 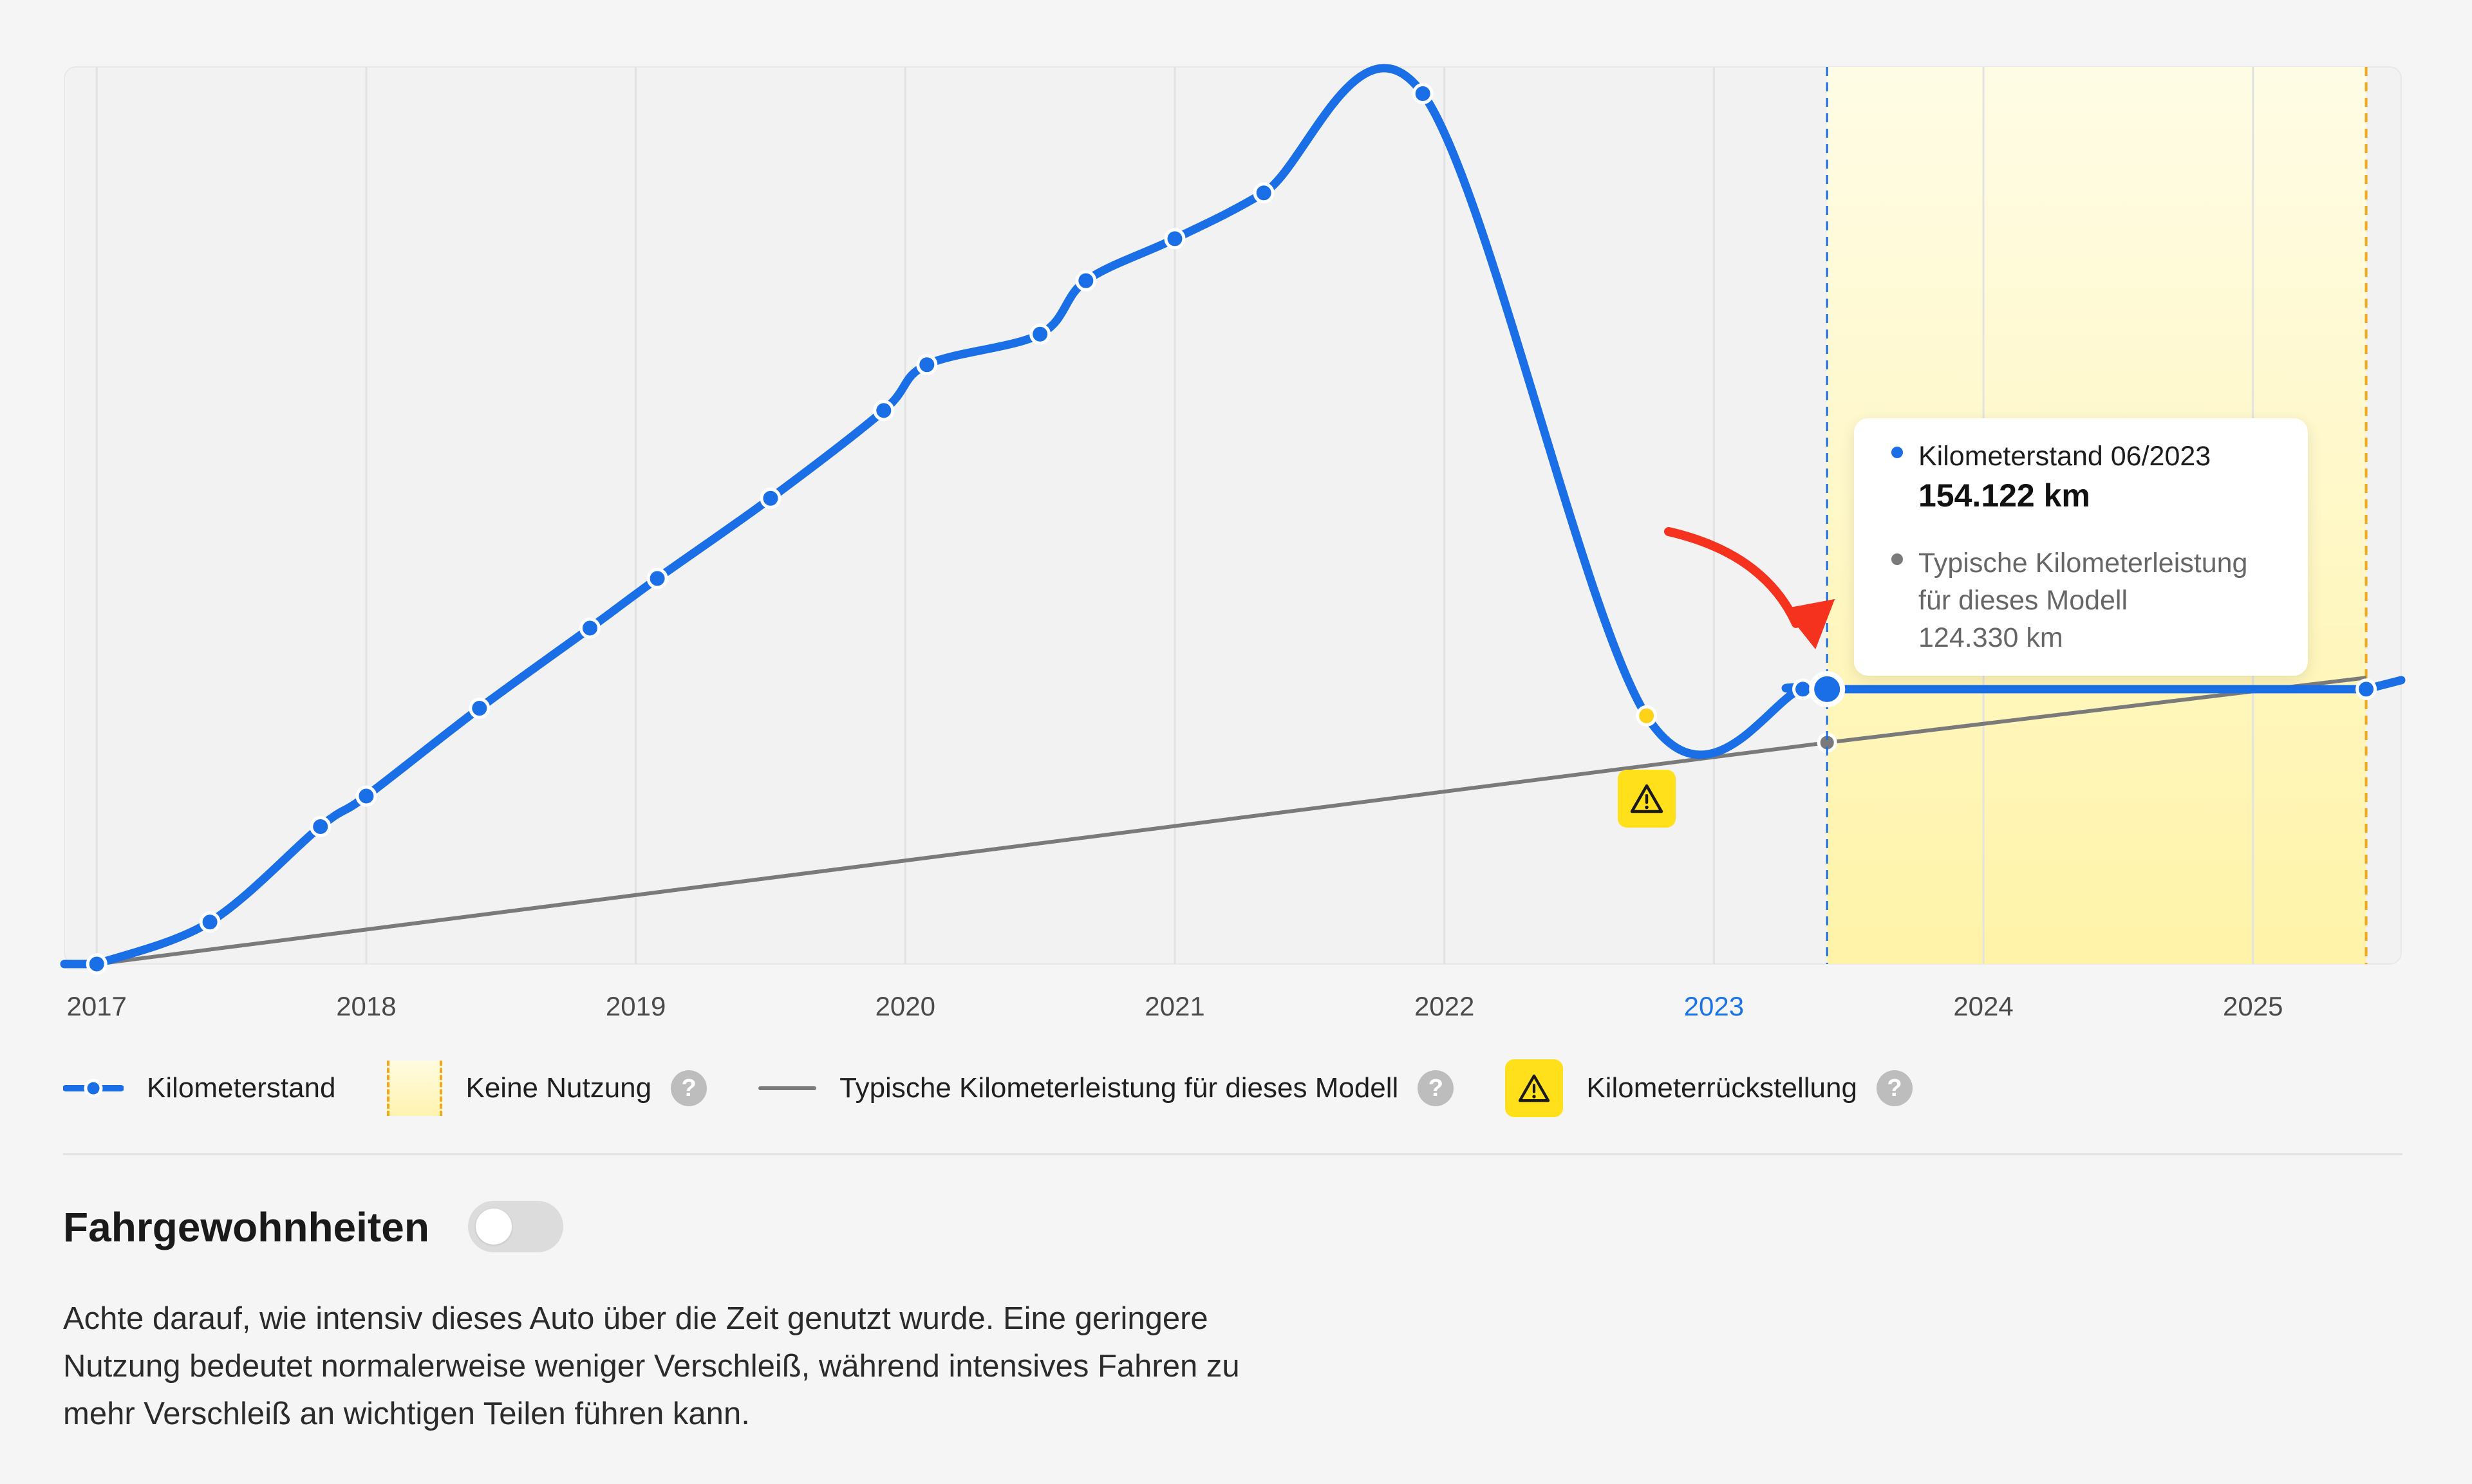 I want to click on x-tick-label: 2018, so click(x=366, y=1006).